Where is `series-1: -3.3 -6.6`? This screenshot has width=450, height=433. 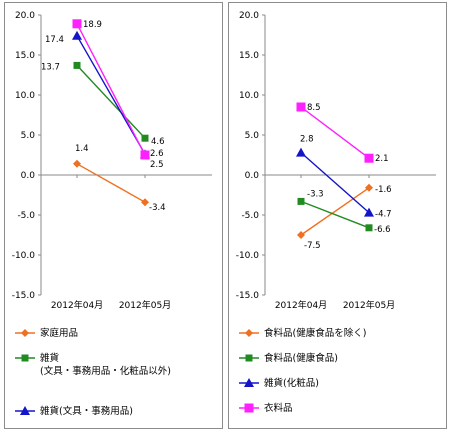 series-1: -3.3 -6.6 is located at coordinates (344, 212).